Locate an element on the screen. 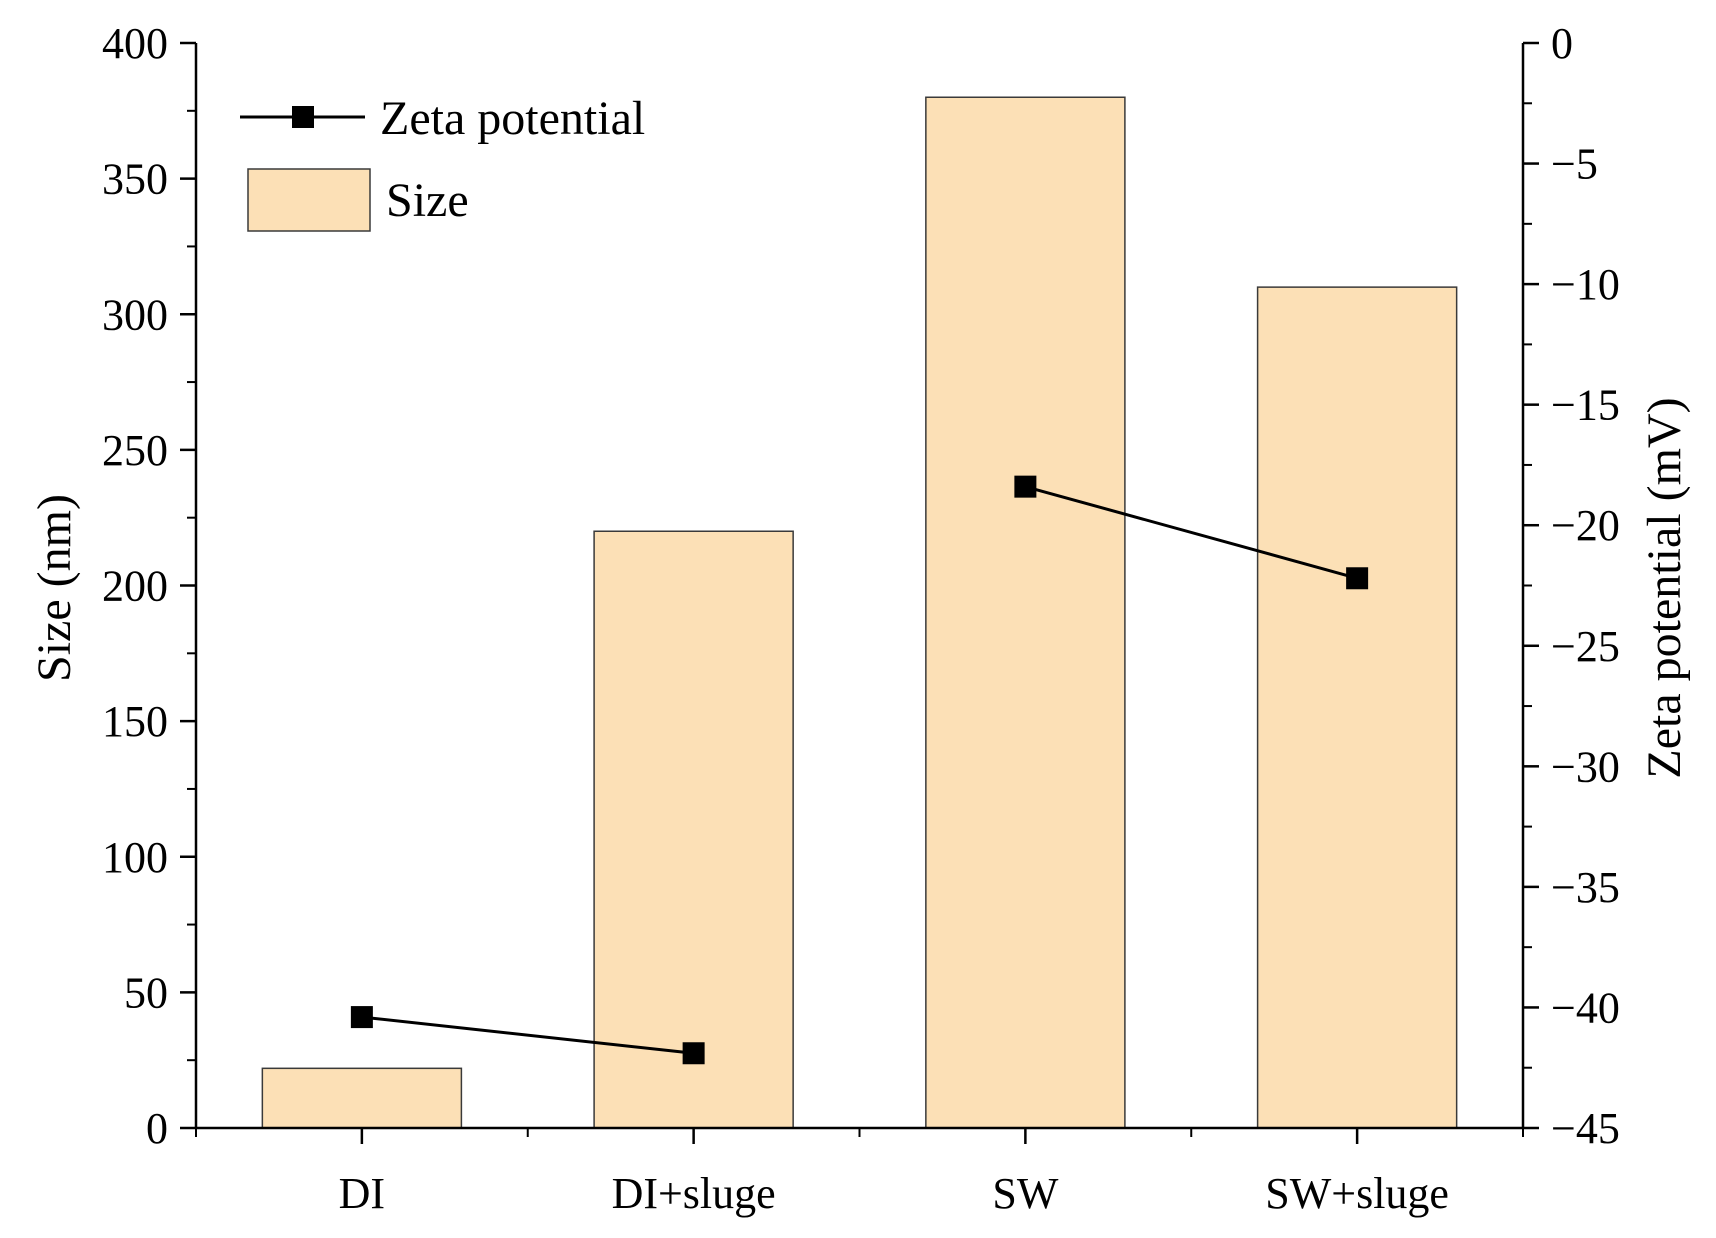 Image resolution: width=1716 pixels, height=1238 pixels. y2-tick-label: −15 is located at coordinates (1585, 405).